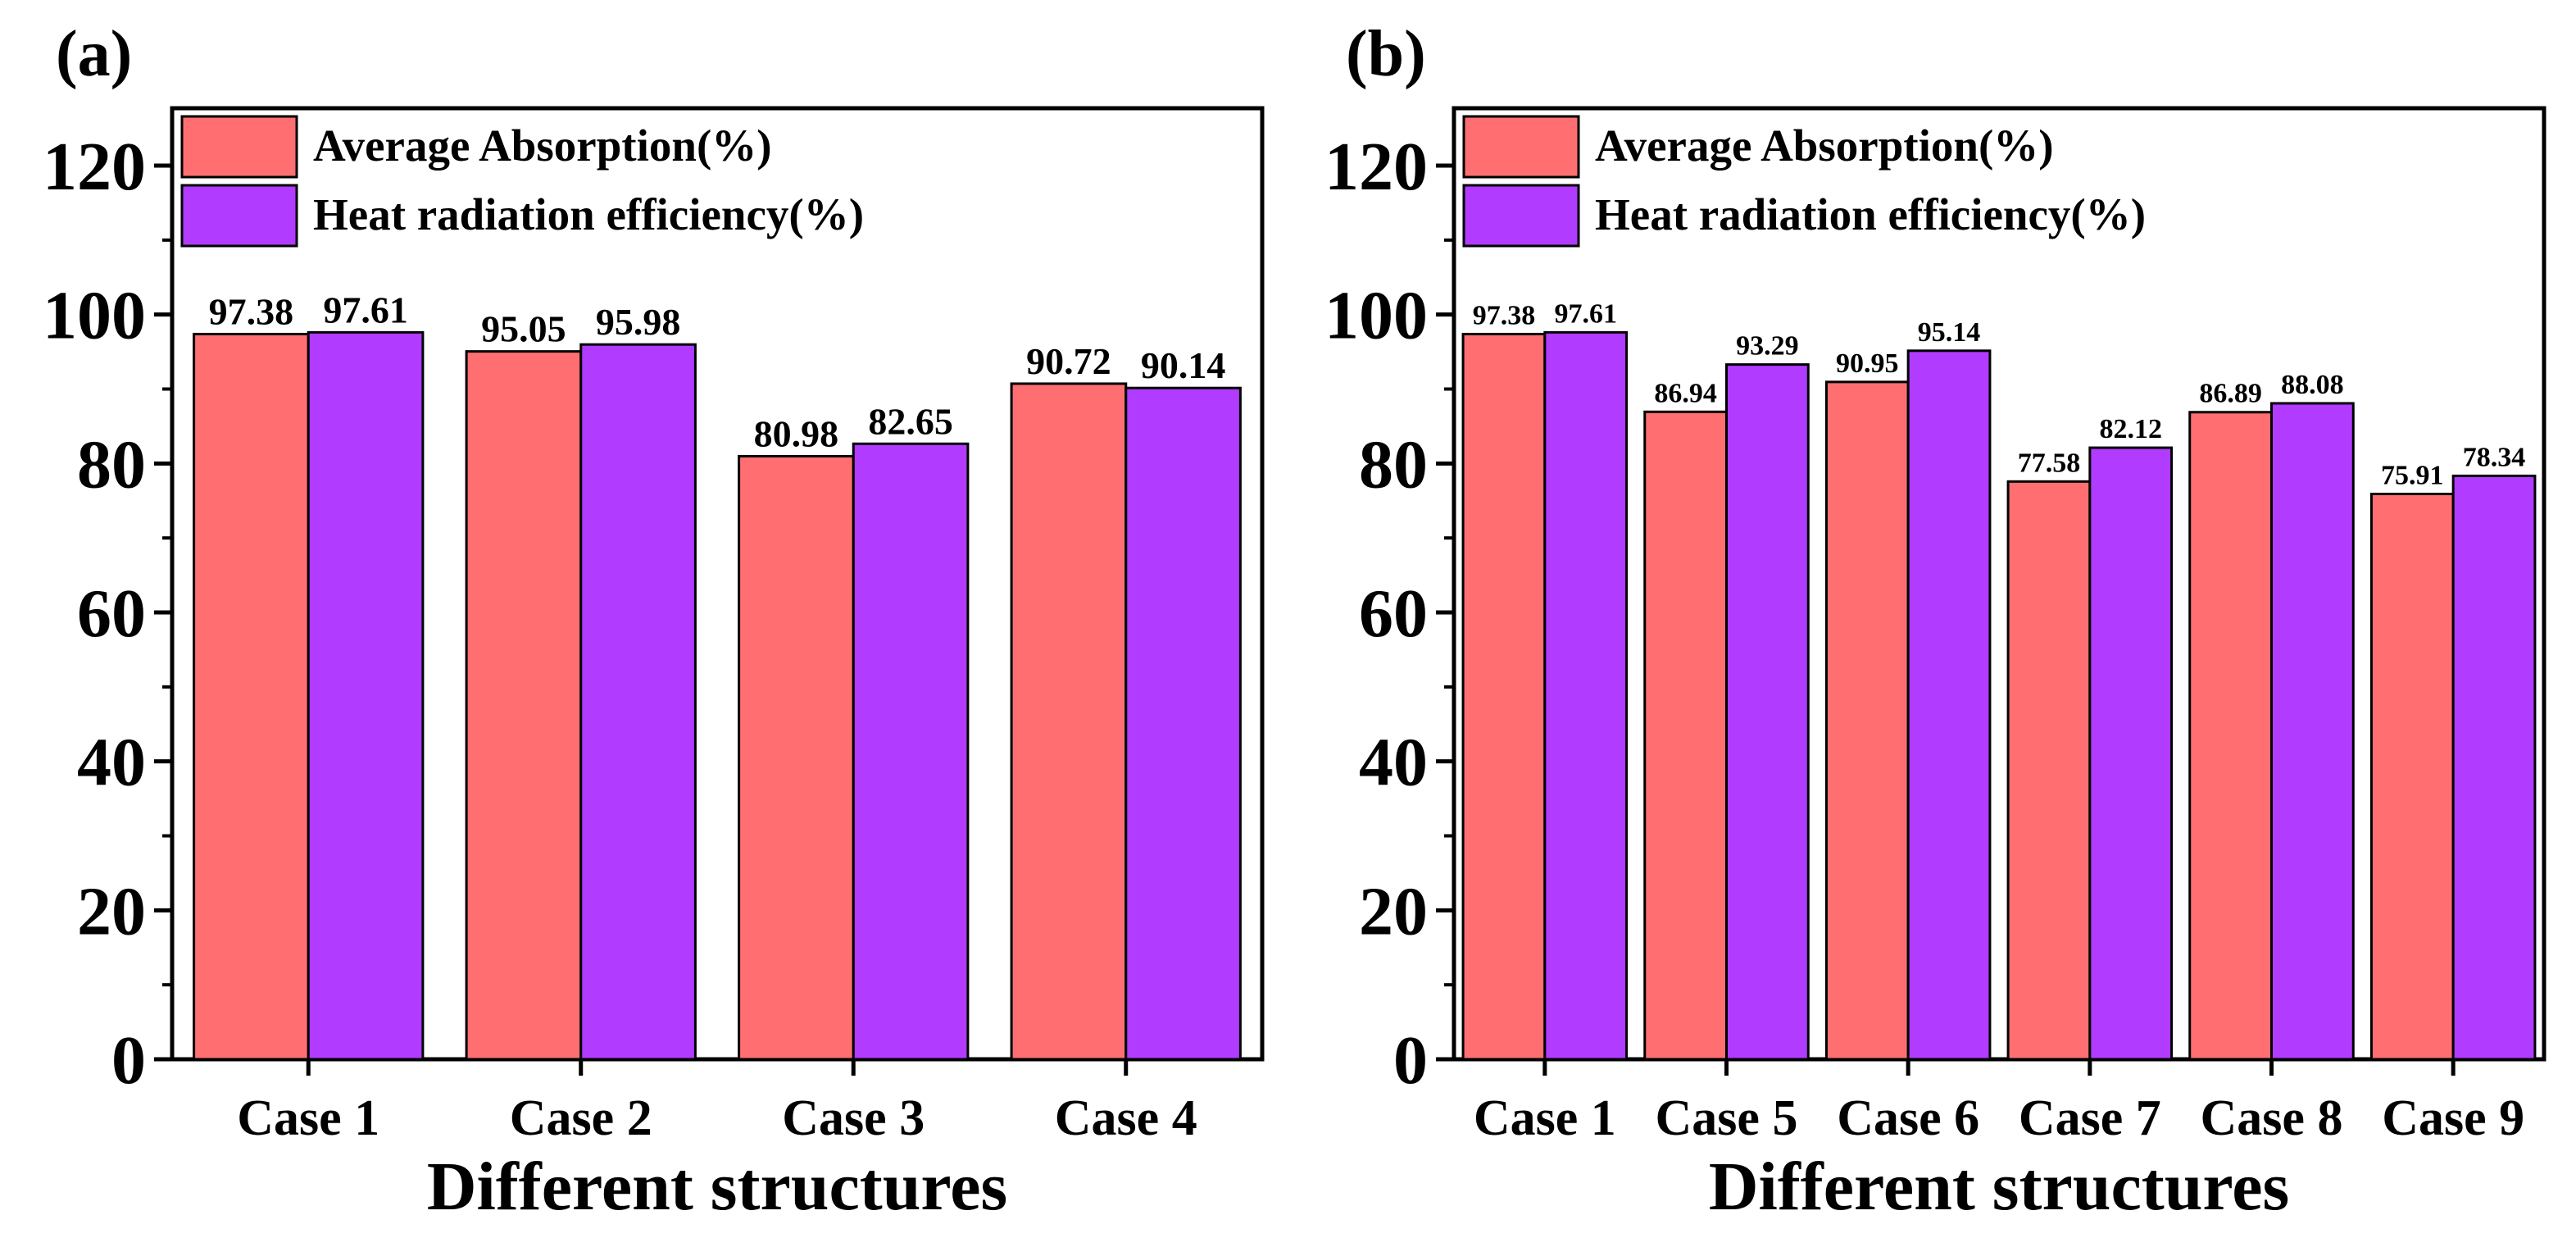 This screenshot has width=2576, height=1247. I want to click on x-tick-label: Case 2, so click(581, 1118).